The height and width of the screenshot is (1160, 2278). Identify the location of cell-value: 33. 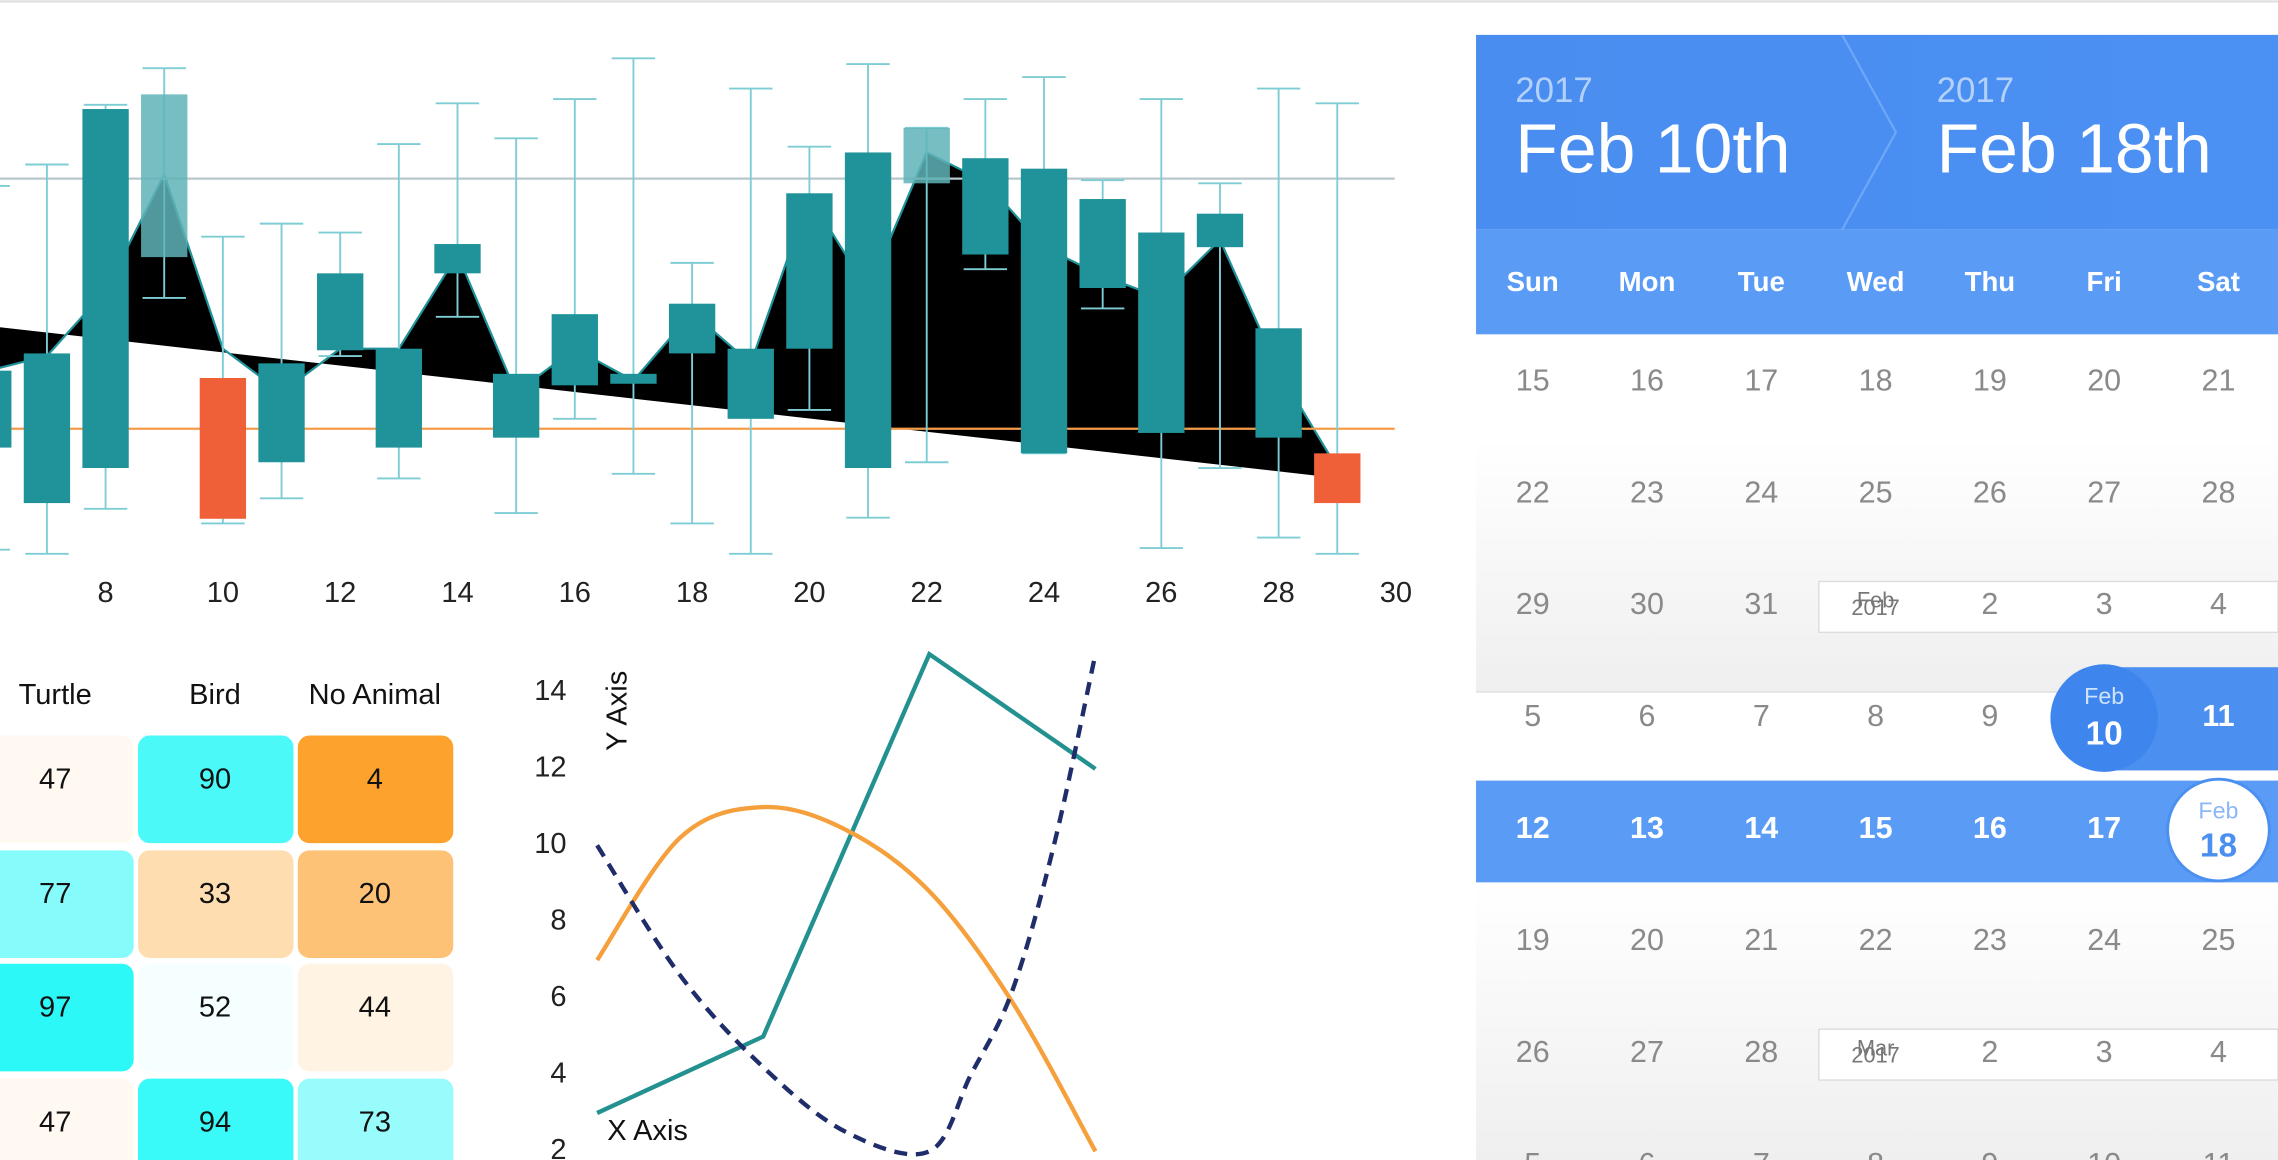
(215, 894).